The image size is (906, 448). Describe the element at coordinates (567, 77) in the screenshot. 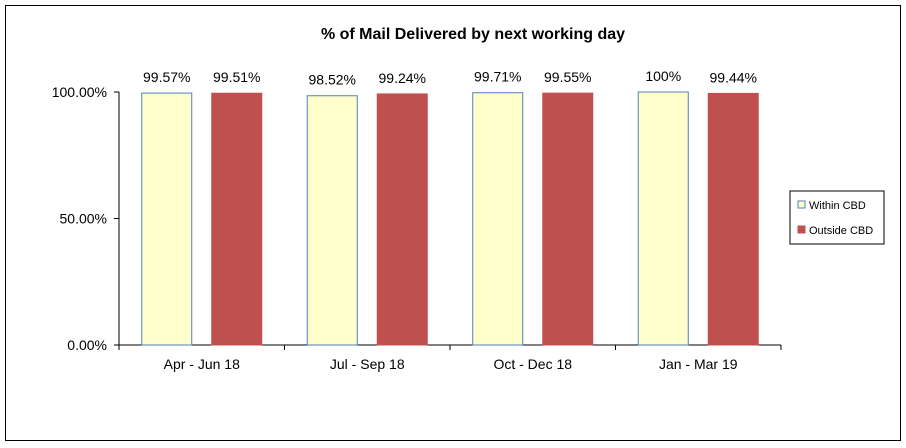

I see `data-label: 99.55%` at that location.